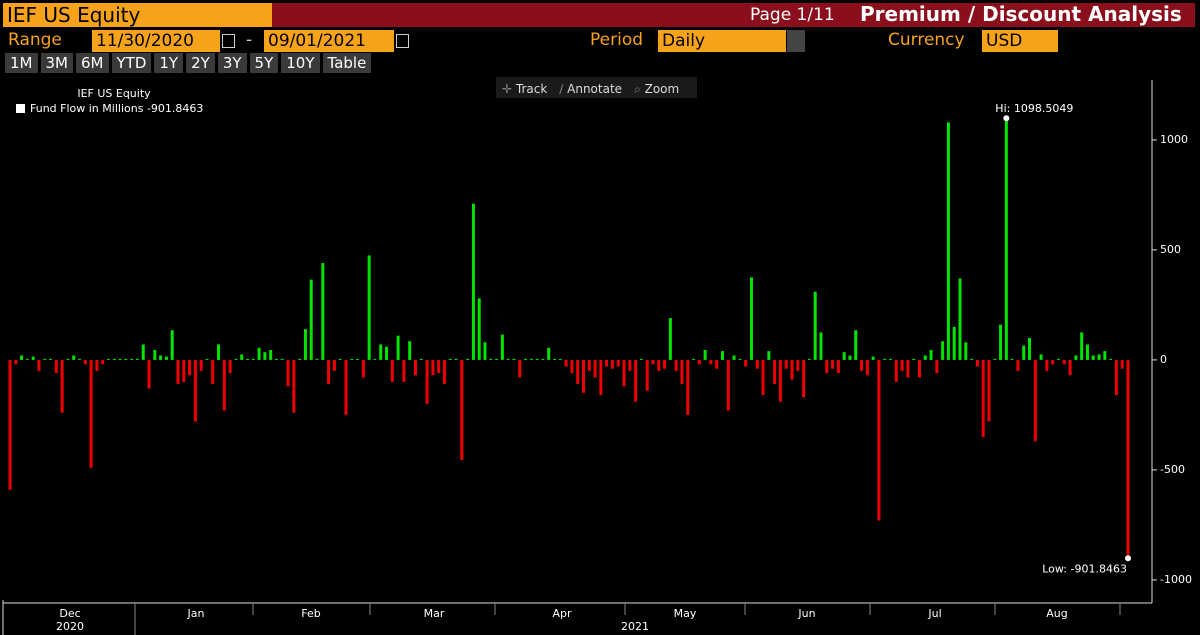 The image size is (1200, 635). What do you see at coordinates (300, 63) in the screenshot?
I see `range-button: 10Y` at bounding box center [300, 63].